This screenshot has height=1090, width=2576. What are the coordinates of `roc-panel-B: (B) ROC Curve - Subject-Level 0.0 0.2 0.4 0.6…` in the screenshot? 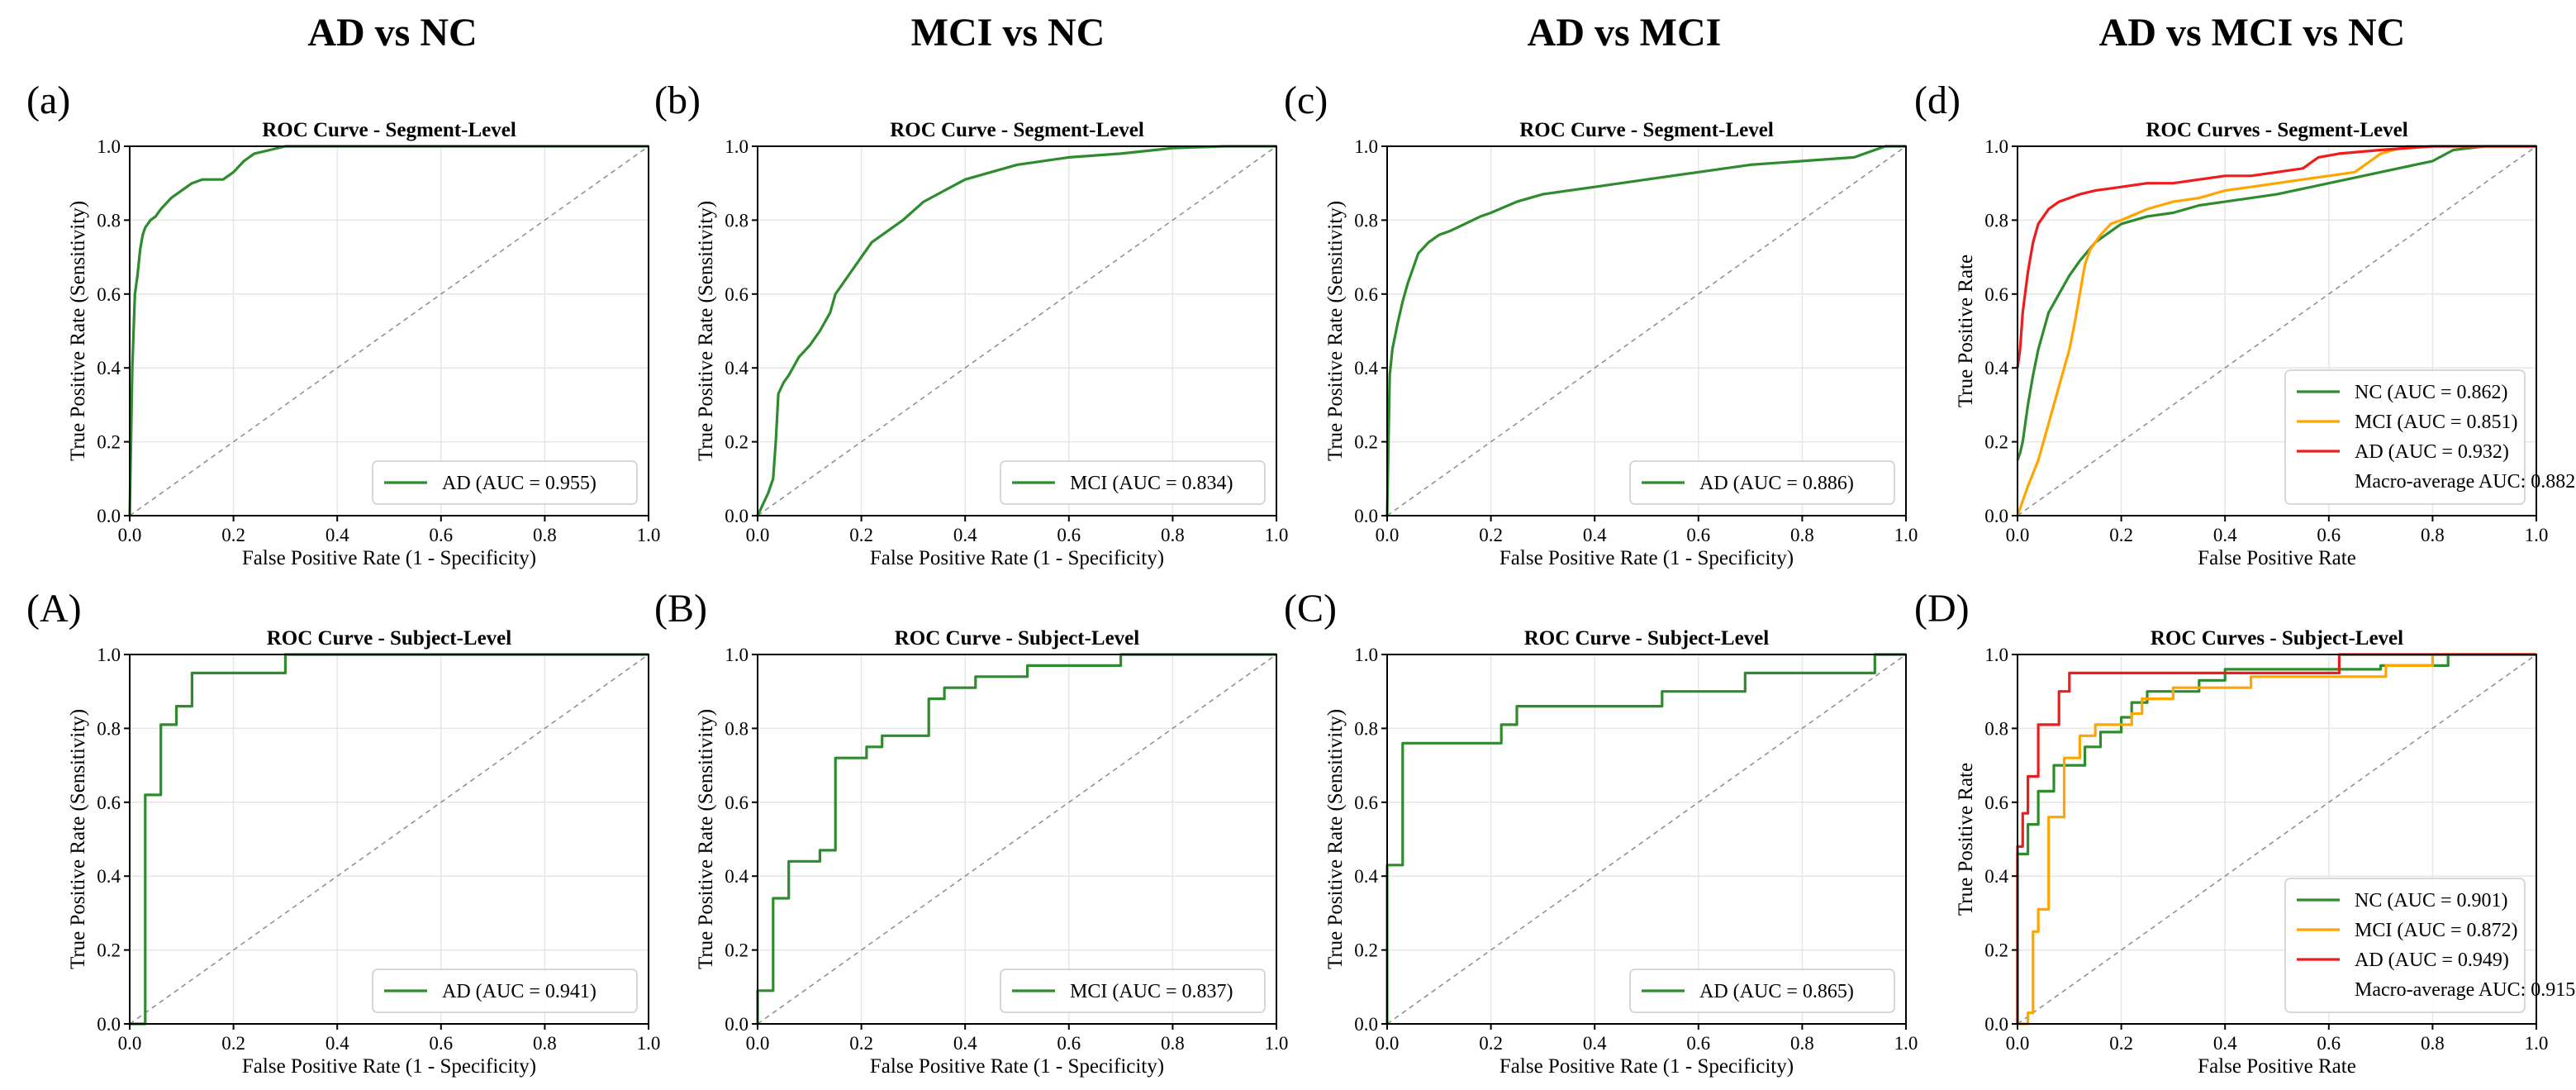 It's located at (971, 833).